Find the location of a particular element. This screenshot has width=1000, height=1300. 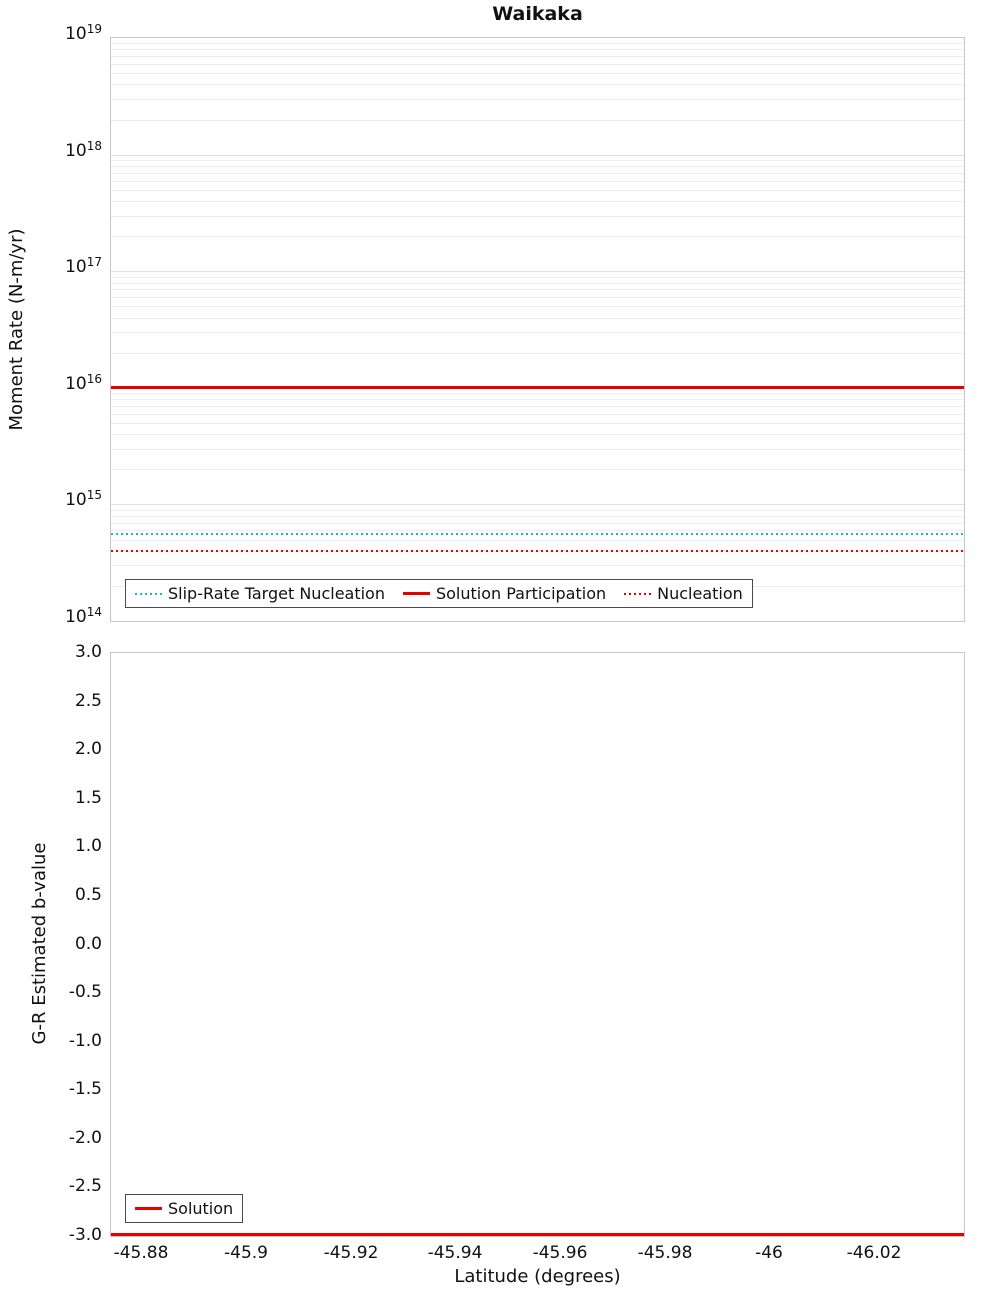

y-tick-label-1e16: 1016 is located at coordinates (78, 383).